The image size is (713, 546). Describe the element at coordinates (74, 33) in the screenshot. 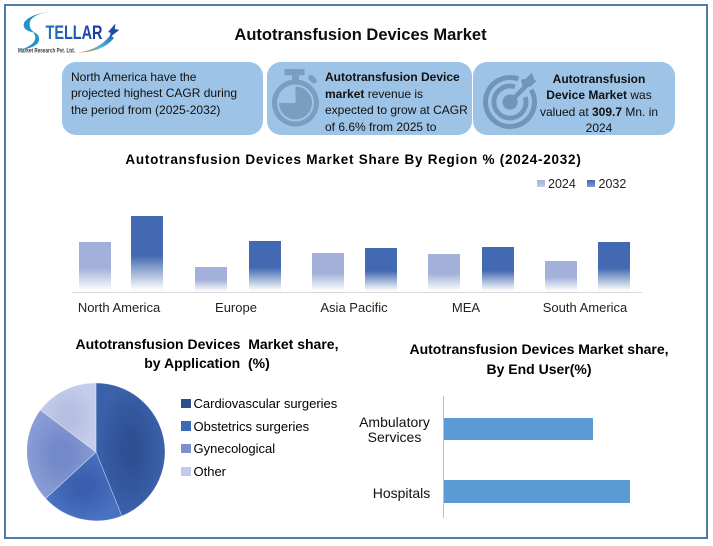

I see `svg-text: TELLAR` at that location.